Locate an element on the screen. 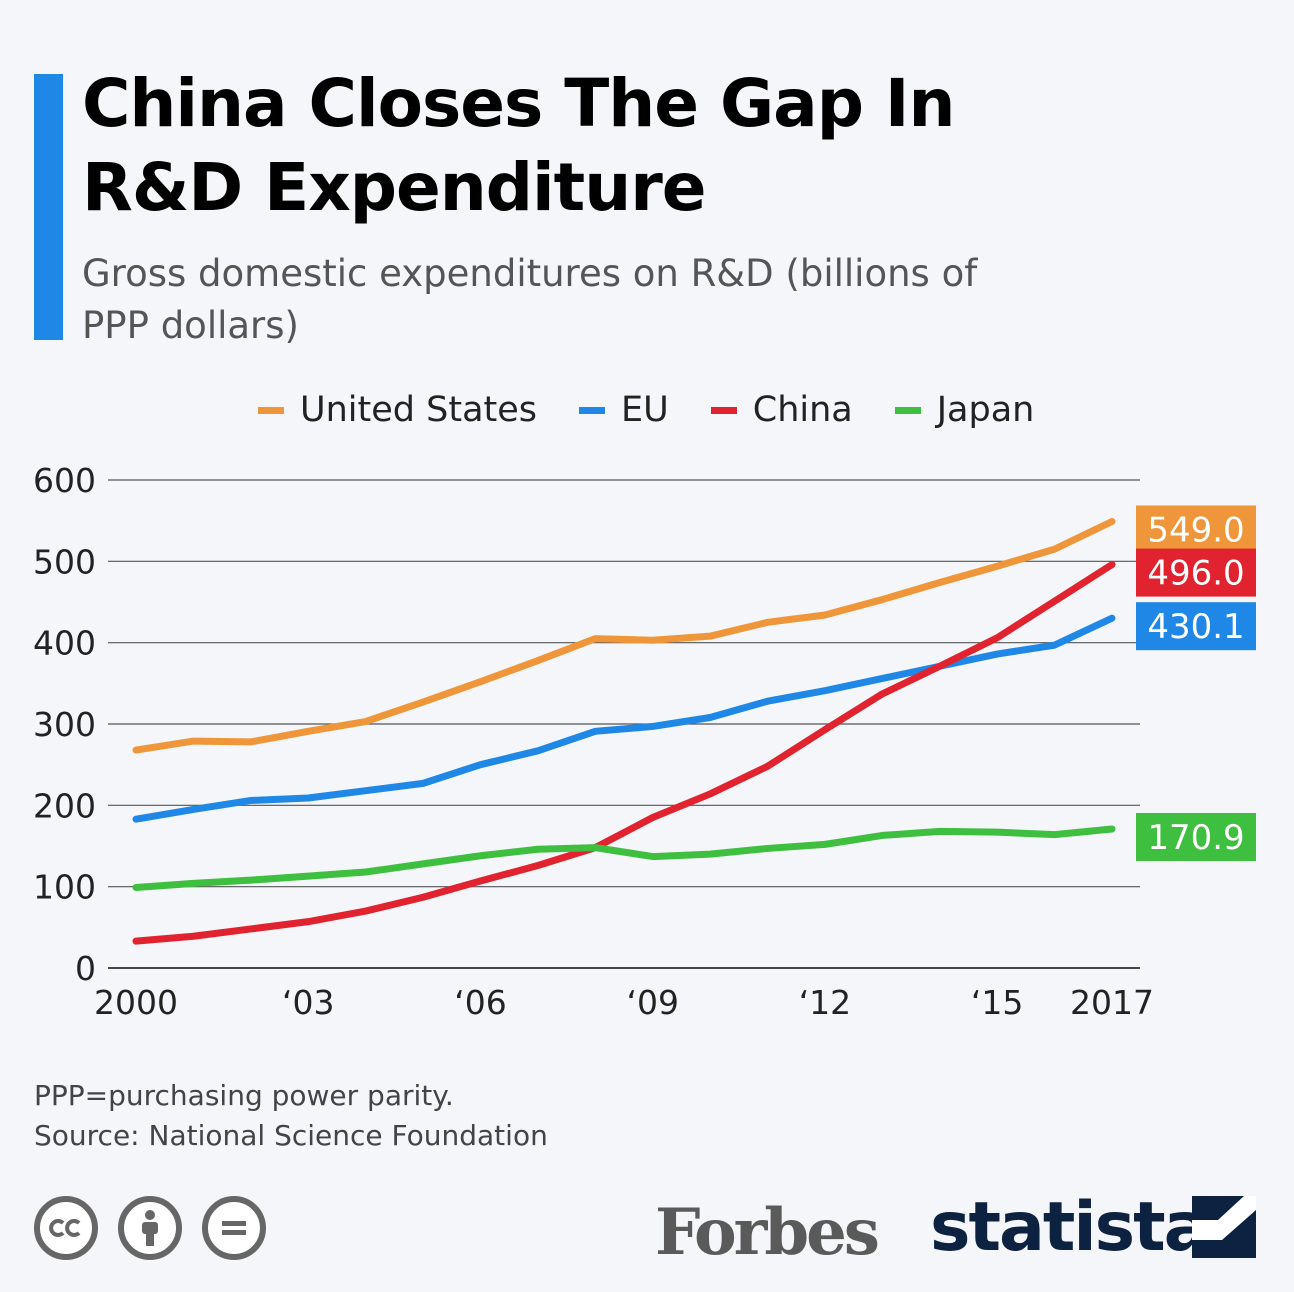  accent-bar is located at coordinates (48, 207).